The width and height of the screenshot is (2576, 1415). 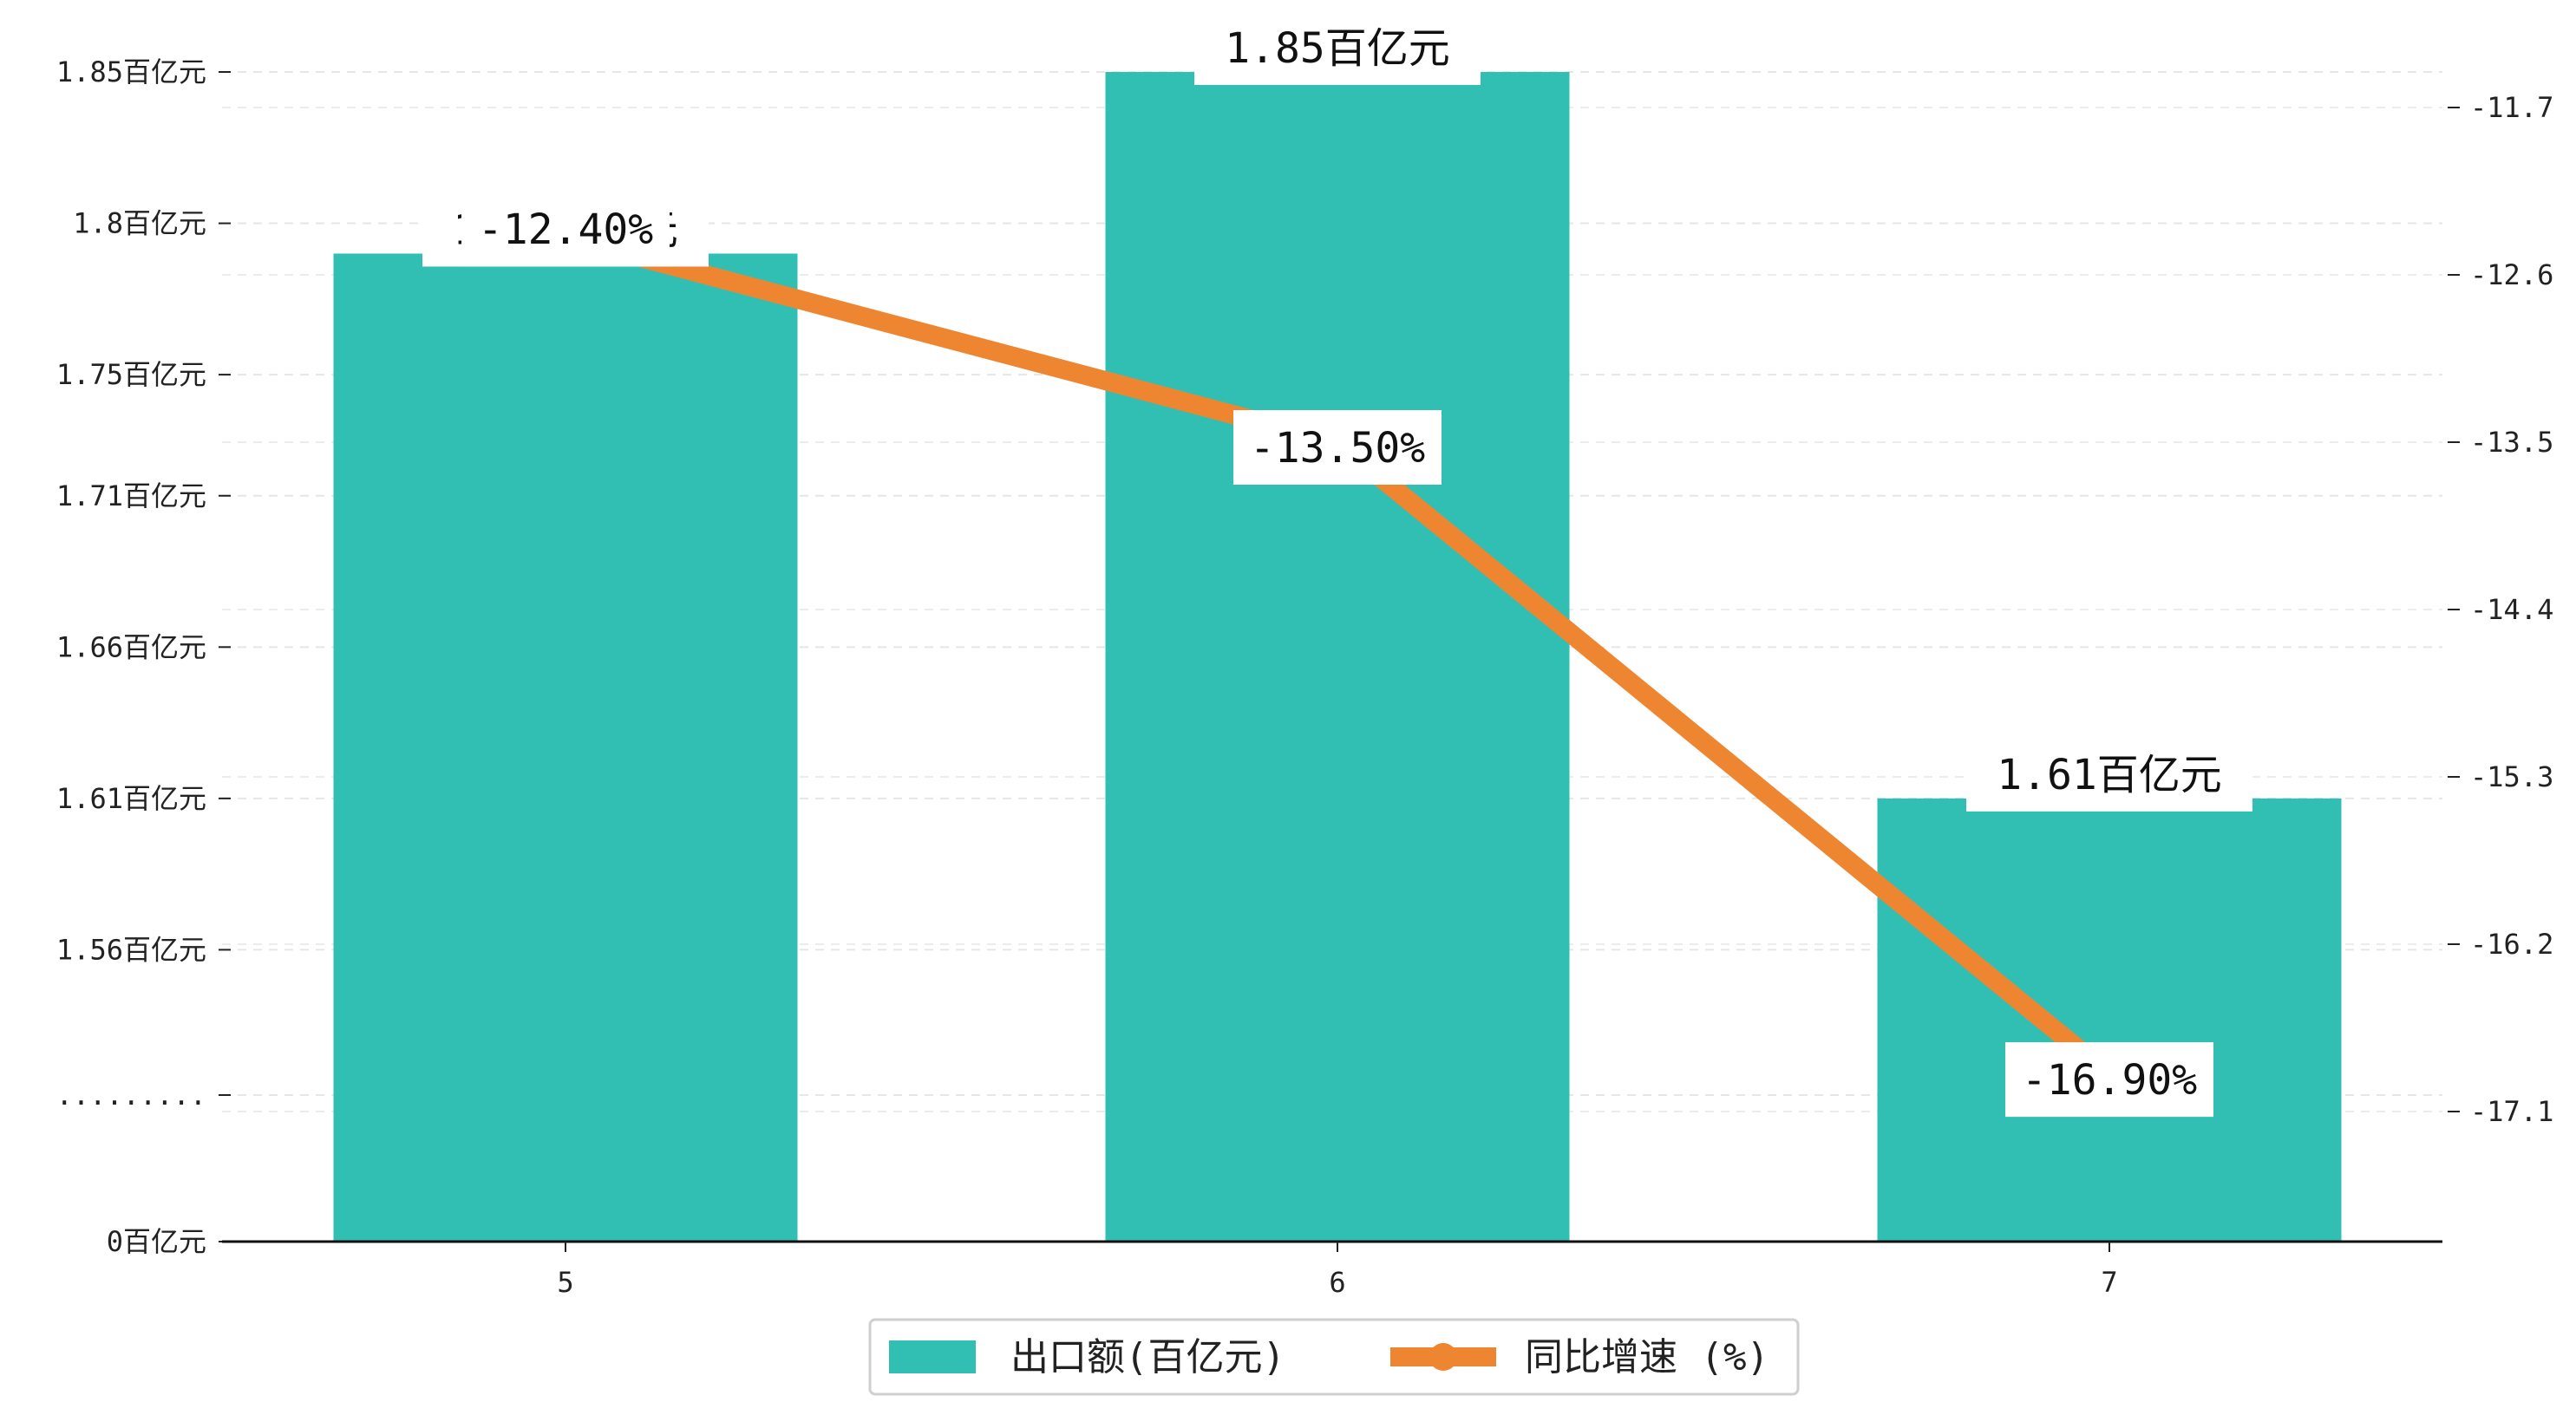 I want to click on left-tick-label: 1.85百亿元, so click(x=131, y=71).